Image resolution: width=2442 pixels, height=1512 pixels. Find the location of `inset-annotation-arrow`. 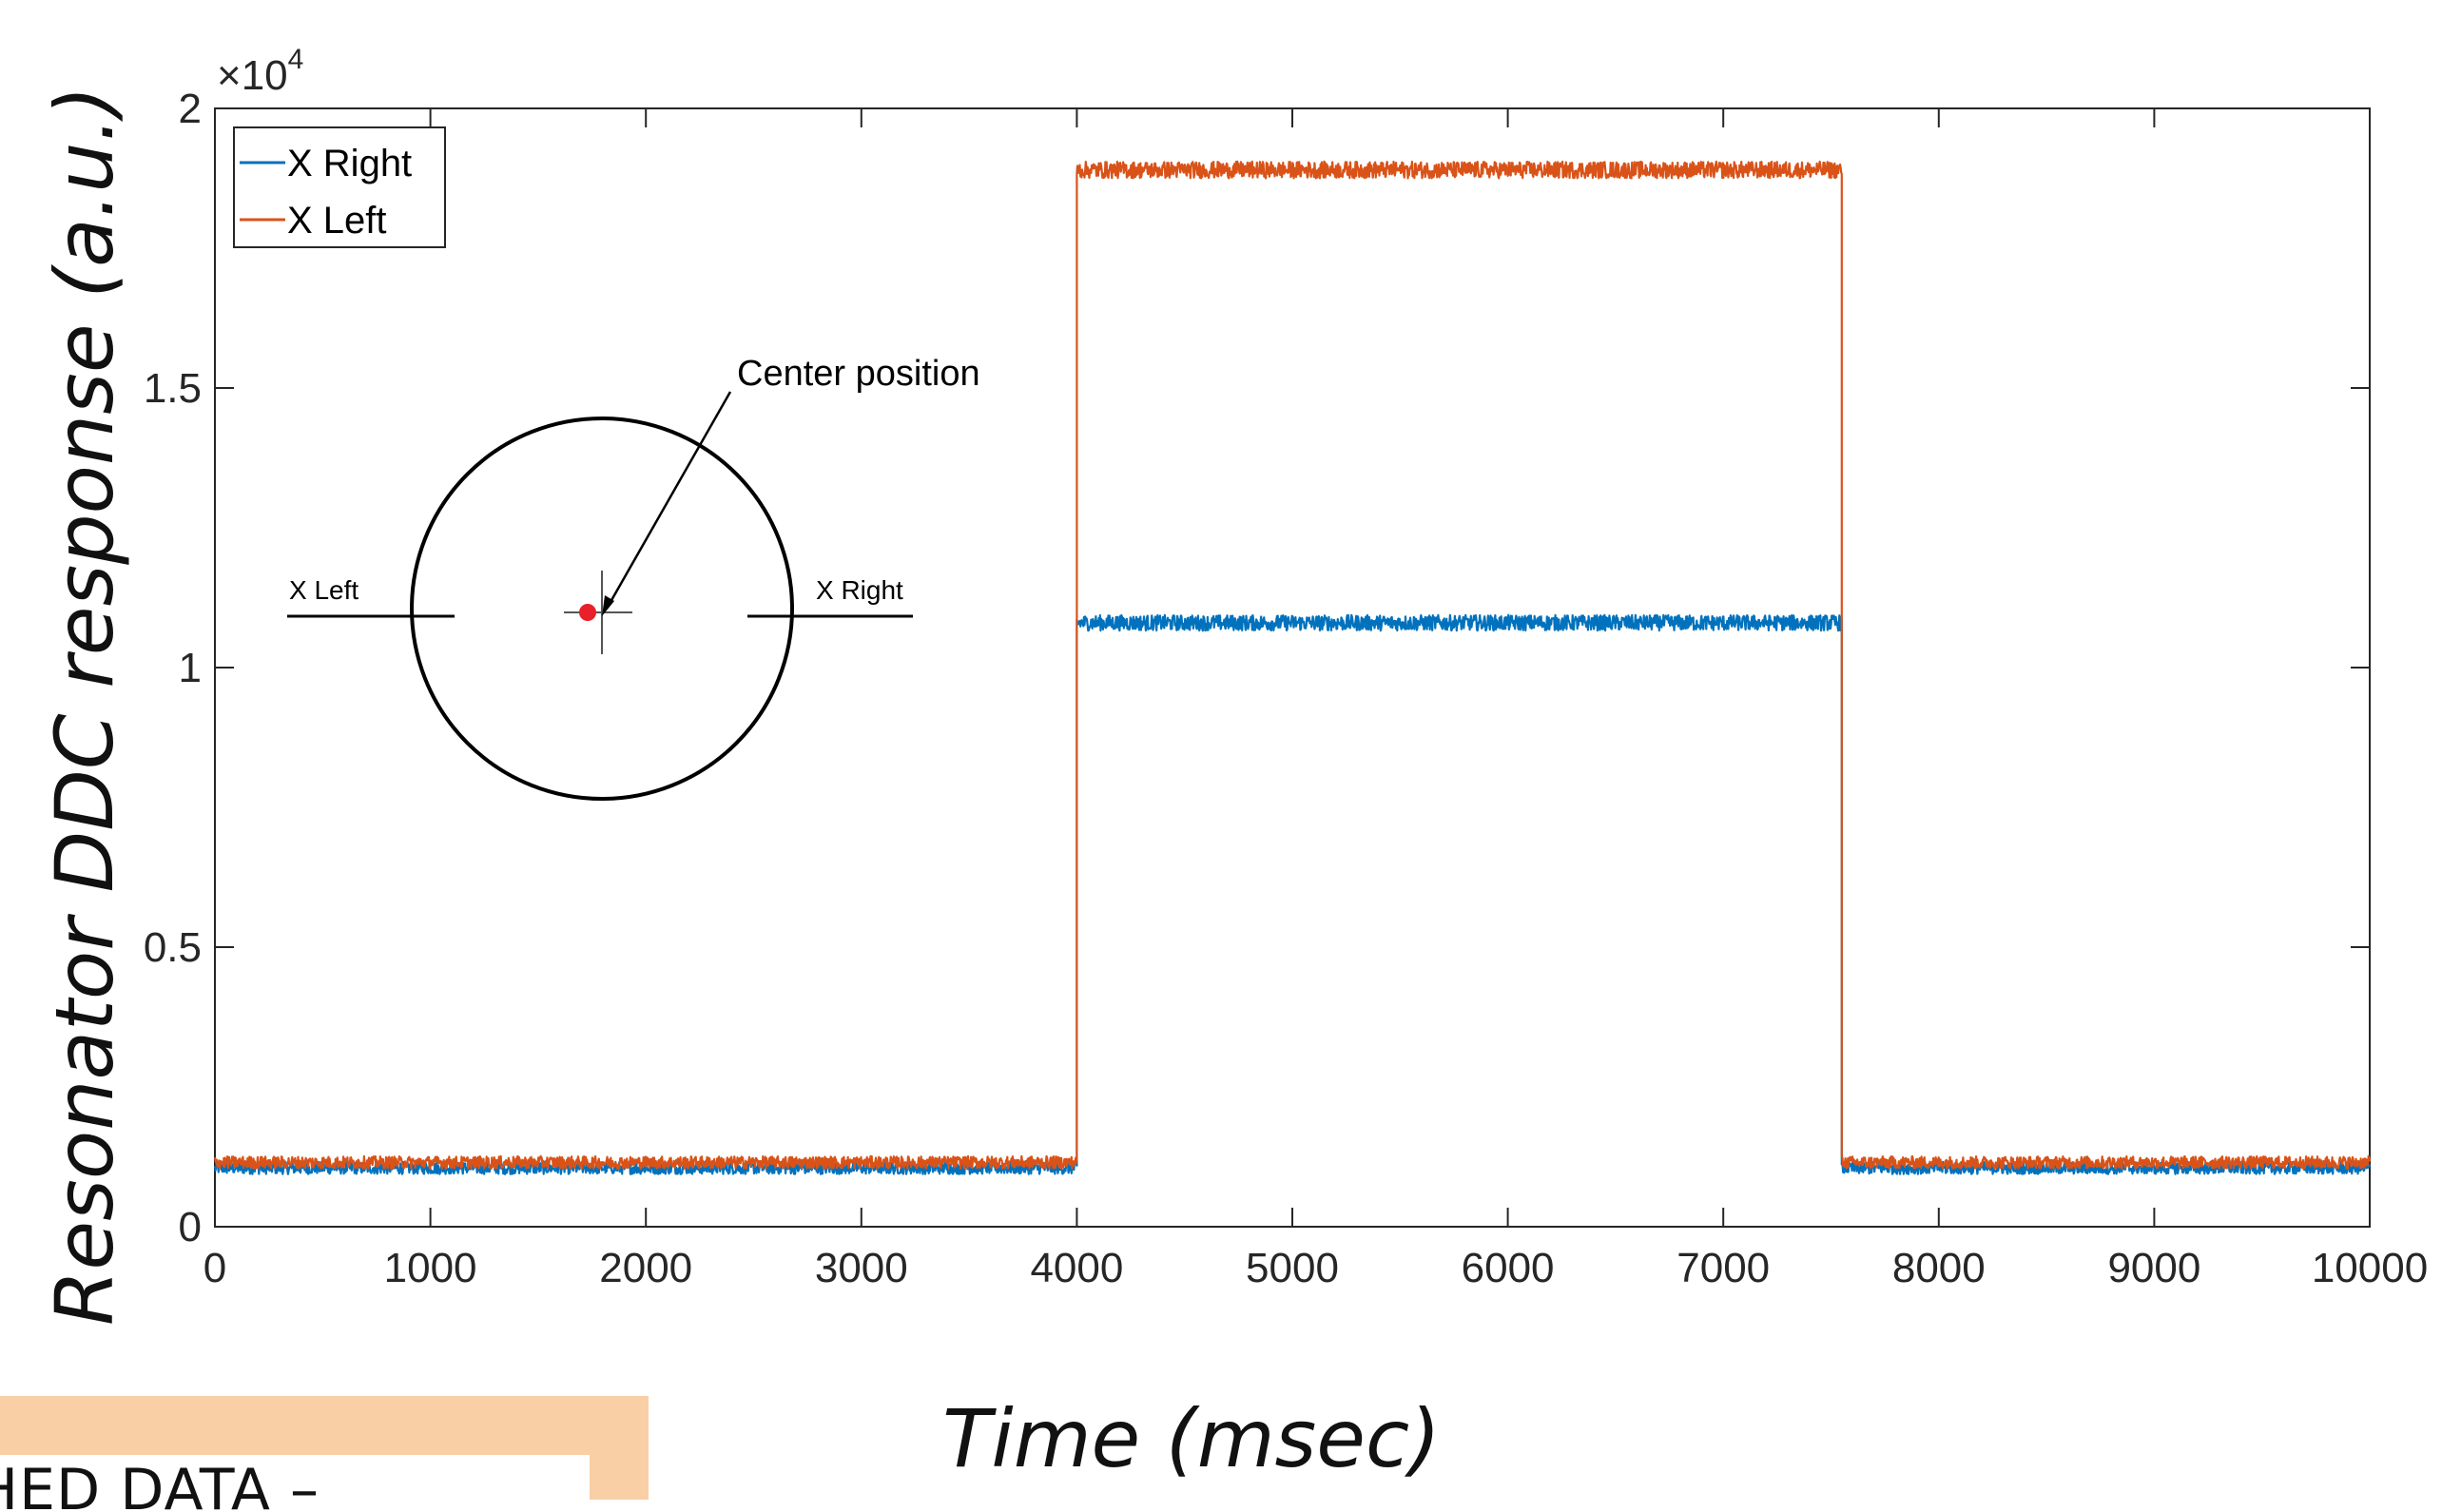

inset-annotation-arrow is located at coordinates (668, 500).